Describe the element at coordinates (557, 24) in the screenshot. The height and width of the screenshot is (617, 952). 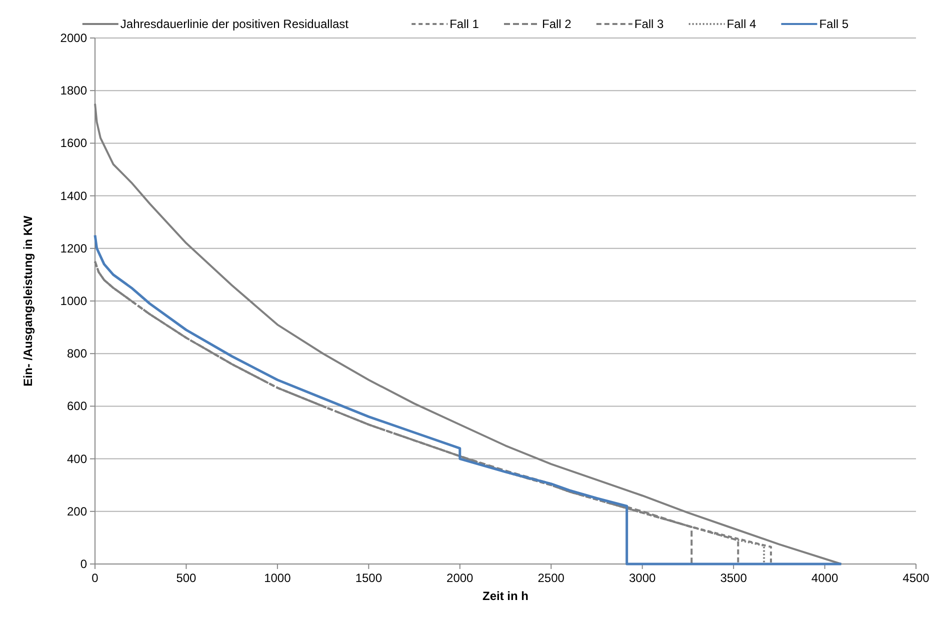
I see `legend-label: Fall 2` at that location.